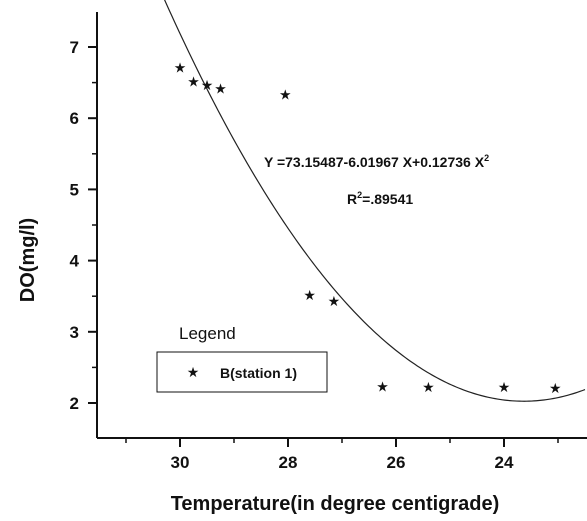 This screenshot has width=587, height=521. Describe the element at coordinates (288, 462) in the screenshot. I see `x-tick-label-28: 28` at that location.